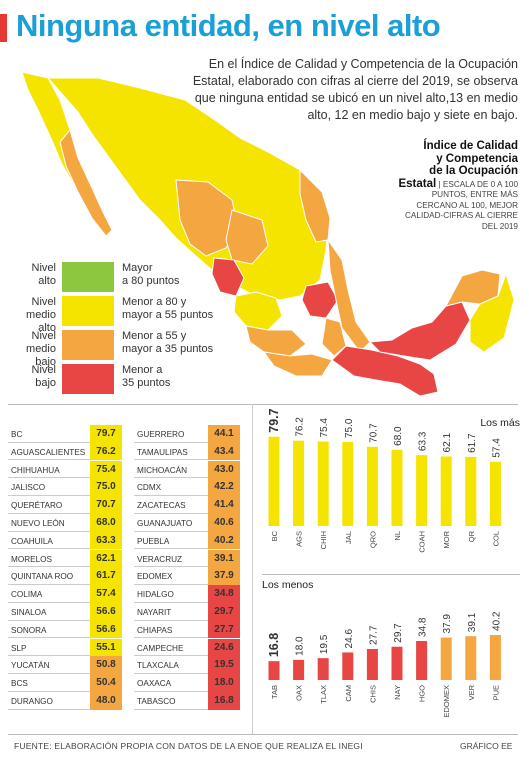  What do you see at coordinates (187, 647) in the screenshot?
I see `table-row: Campeche 24.6` at bounding box center [187, 647].